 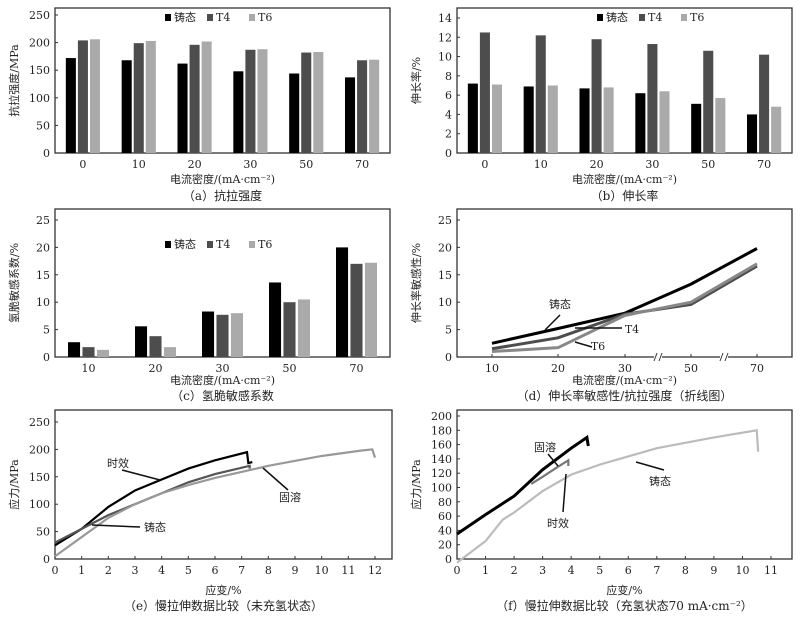 I want to click on axis-break, so click(x=724, y=357).